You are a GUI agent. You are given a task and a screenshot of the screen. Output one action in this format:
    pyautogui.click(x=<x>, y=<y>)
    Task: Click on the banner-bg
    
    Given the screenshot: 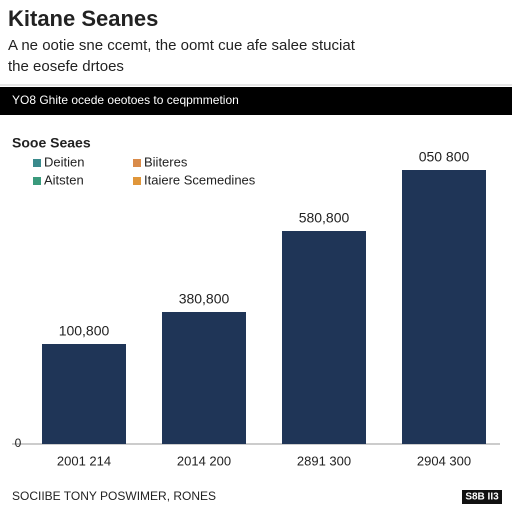 What is the action you would take?
    pyautogui.click(x=256, y=101)
    